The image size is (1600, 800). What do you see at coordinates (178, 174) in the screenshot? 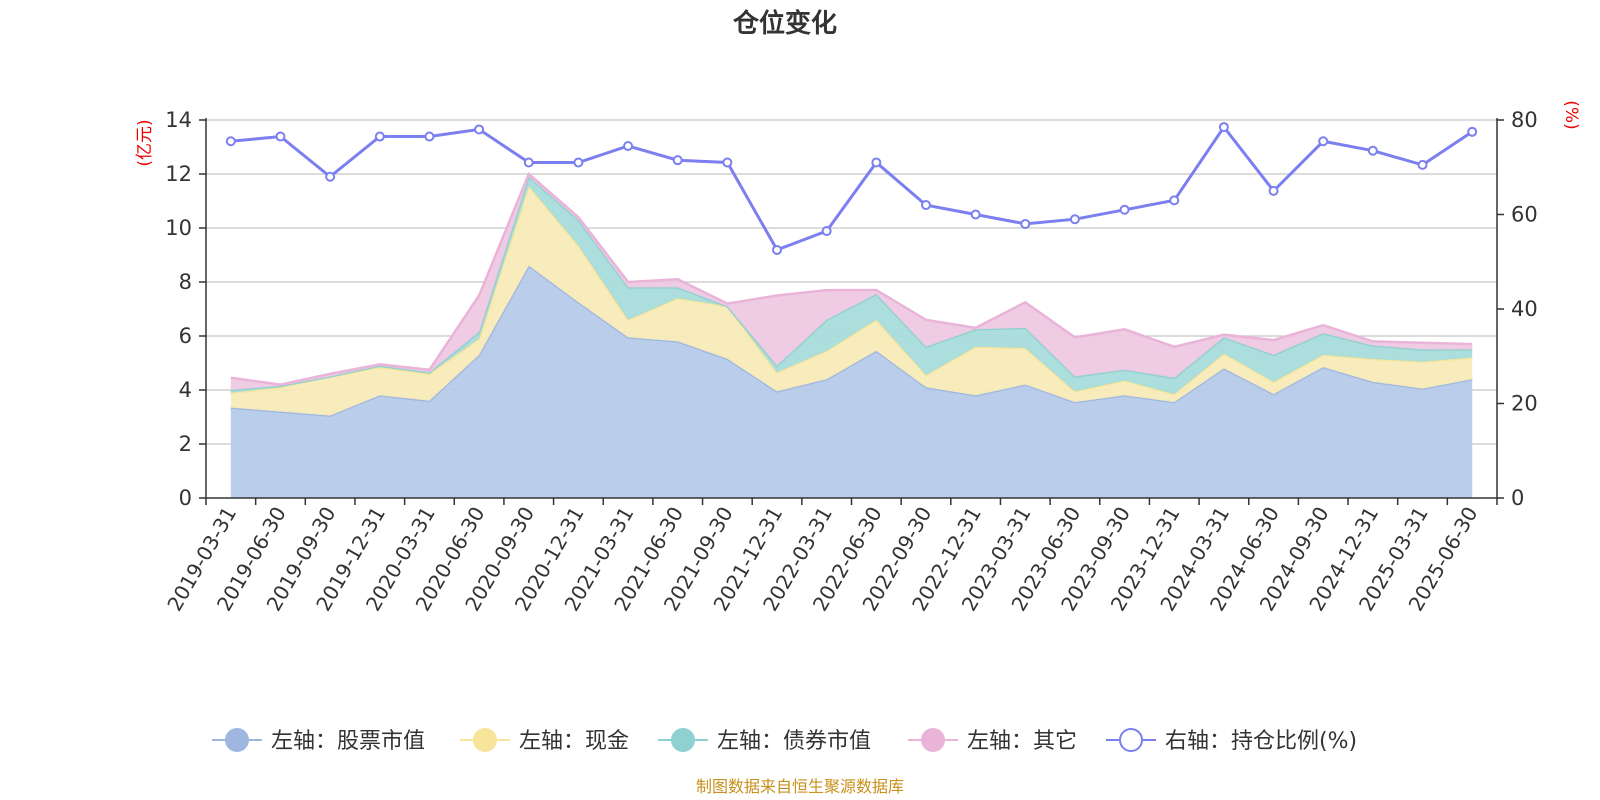
I see `left-tick-label: 12` at bounding box center [178, 174].